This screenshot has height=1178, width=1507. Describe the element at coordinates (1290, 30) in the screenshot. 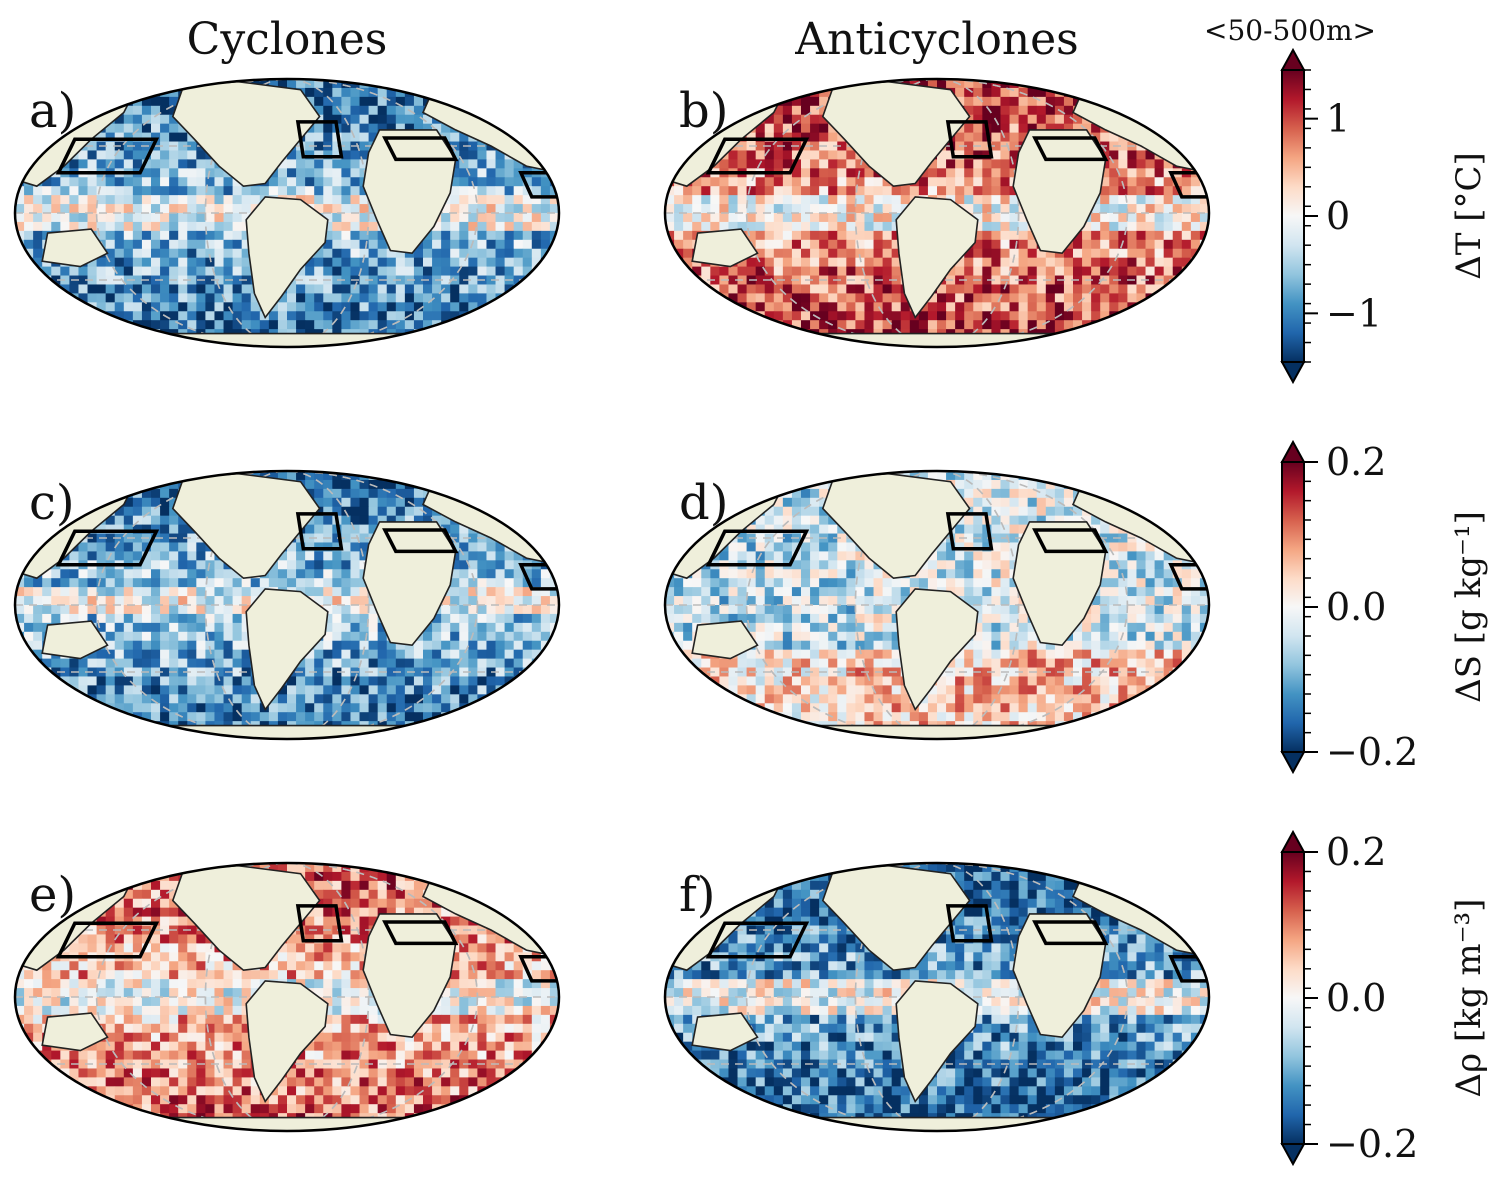

I see `depth-range-label: <50-500m>` at that location.